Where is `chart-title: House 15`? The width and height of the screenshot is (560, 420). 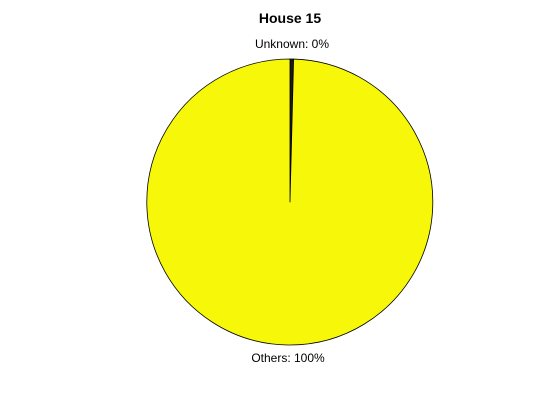 chart-title: House 15 is located at coordinates (290, 18).